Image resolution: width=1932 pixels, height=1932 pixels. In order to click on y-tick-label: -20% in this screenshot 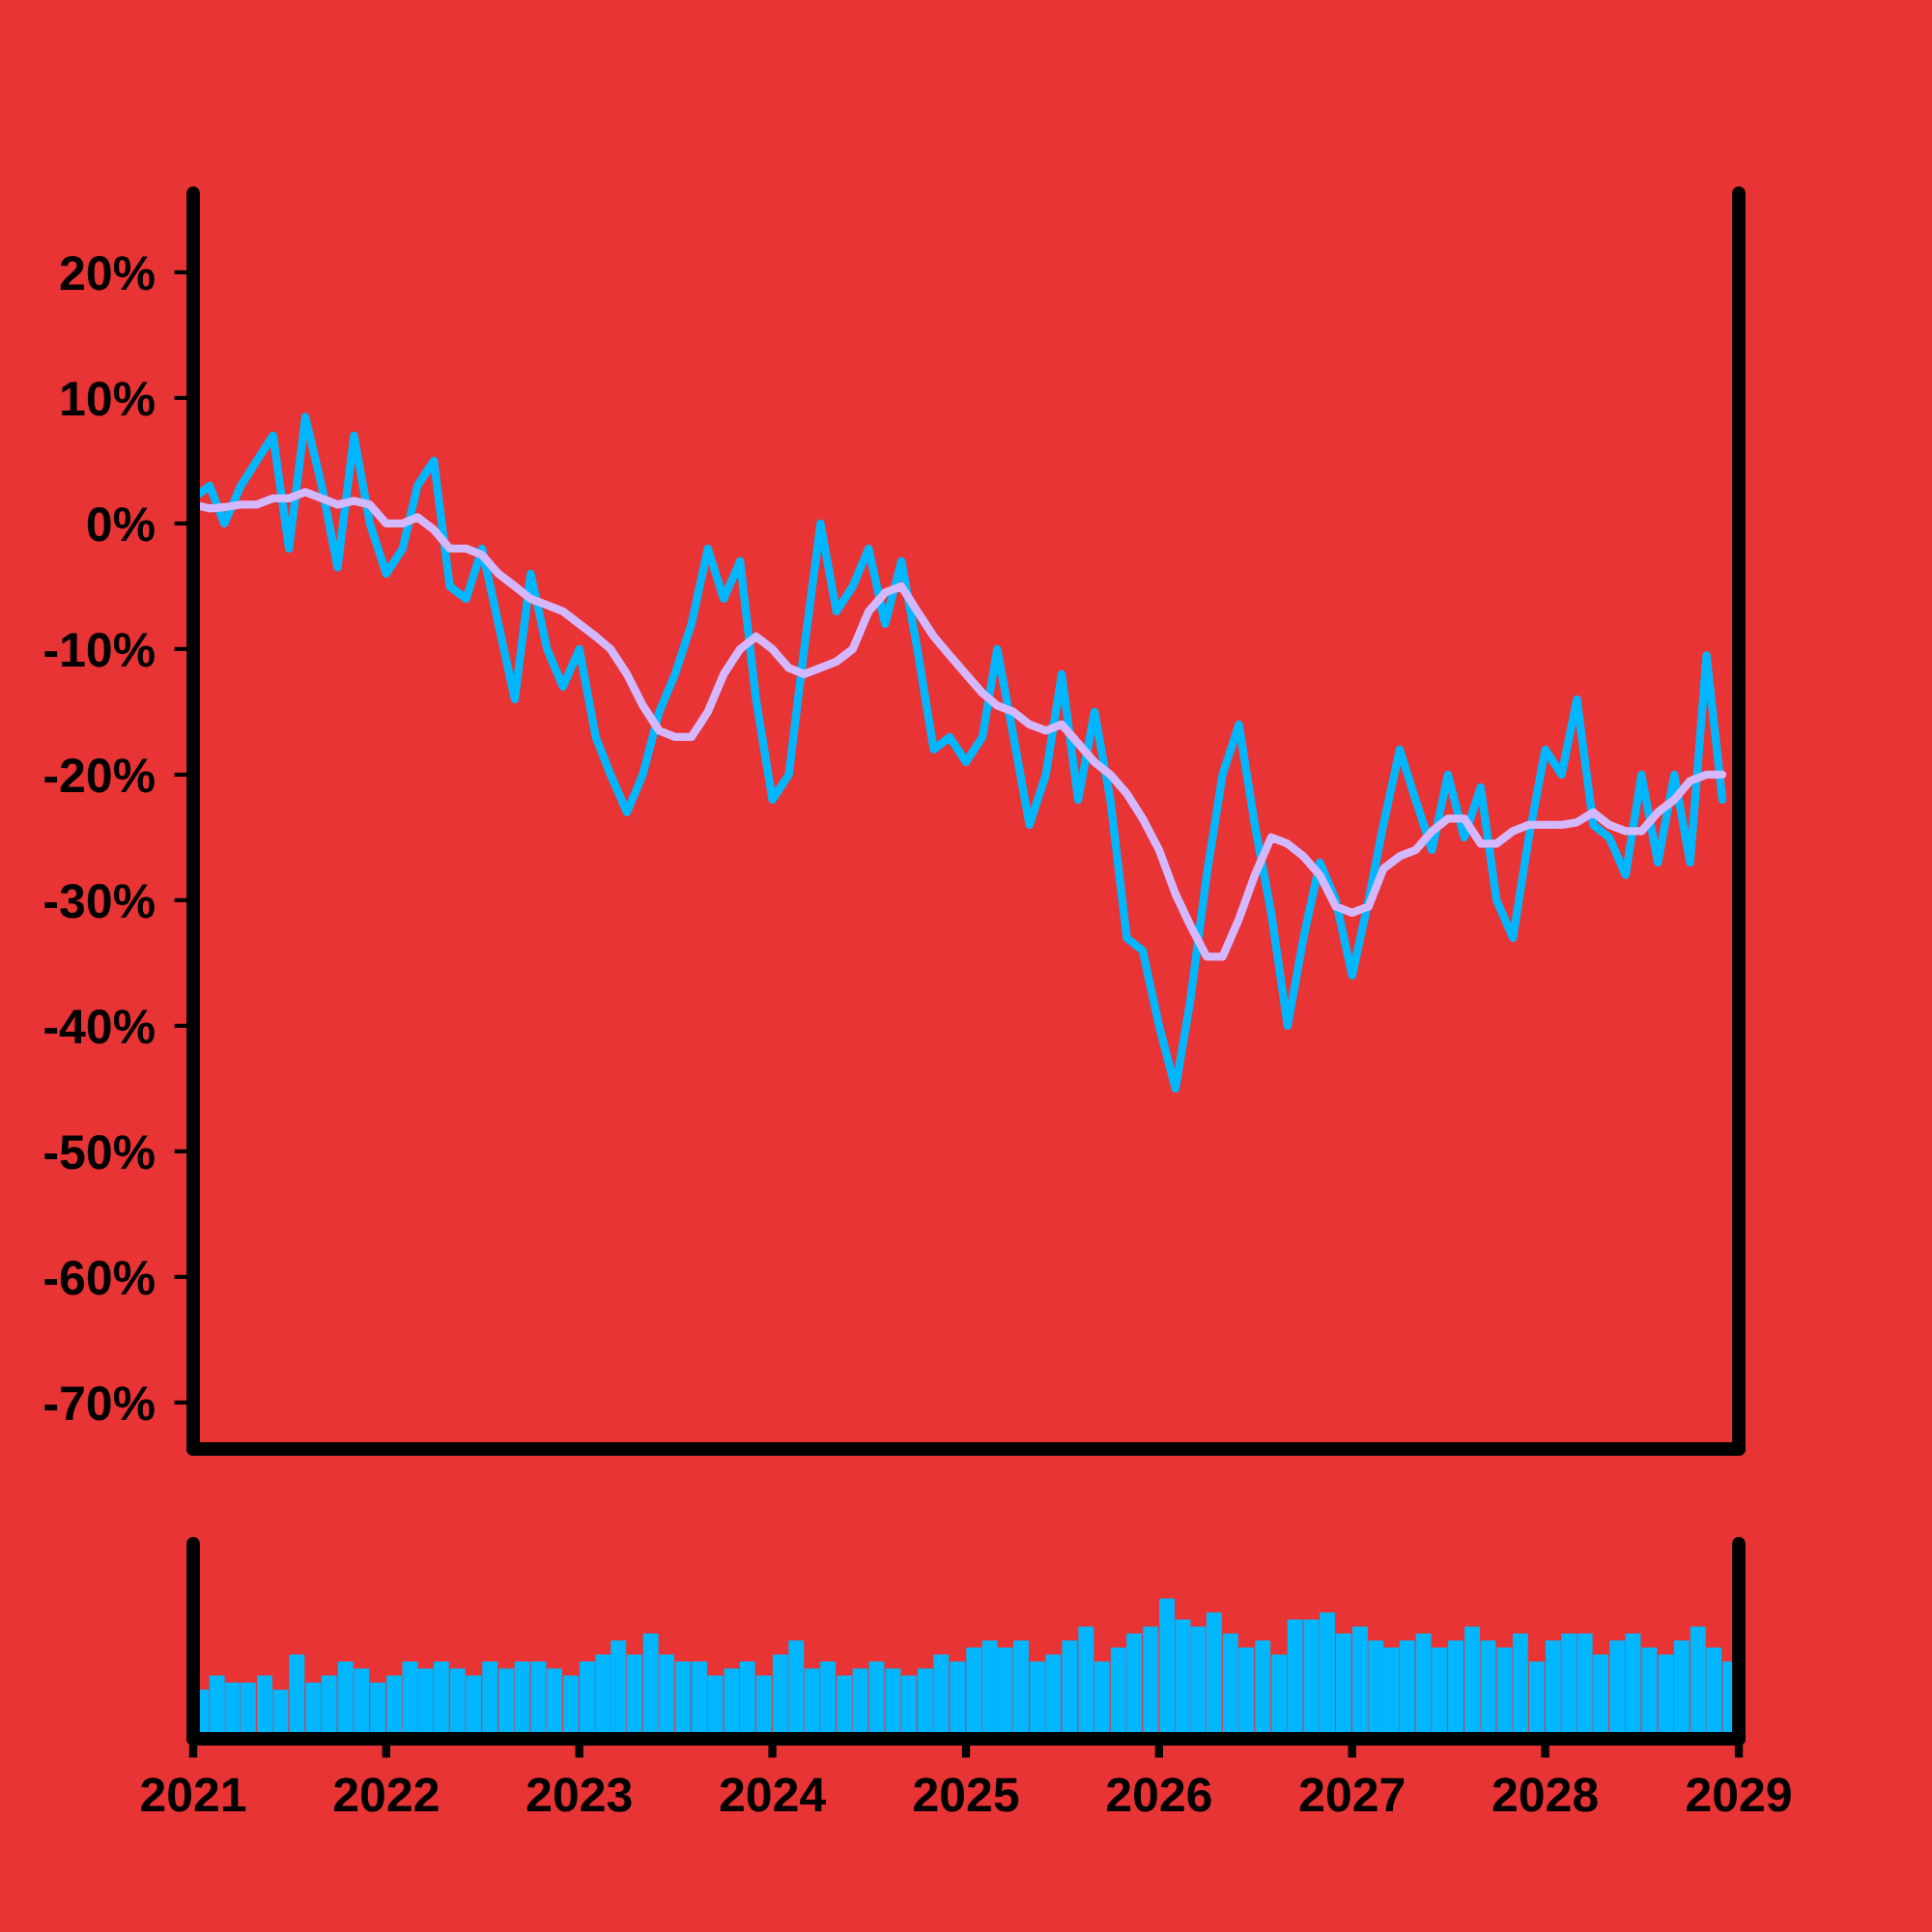, I will do `click(99, 775)`.